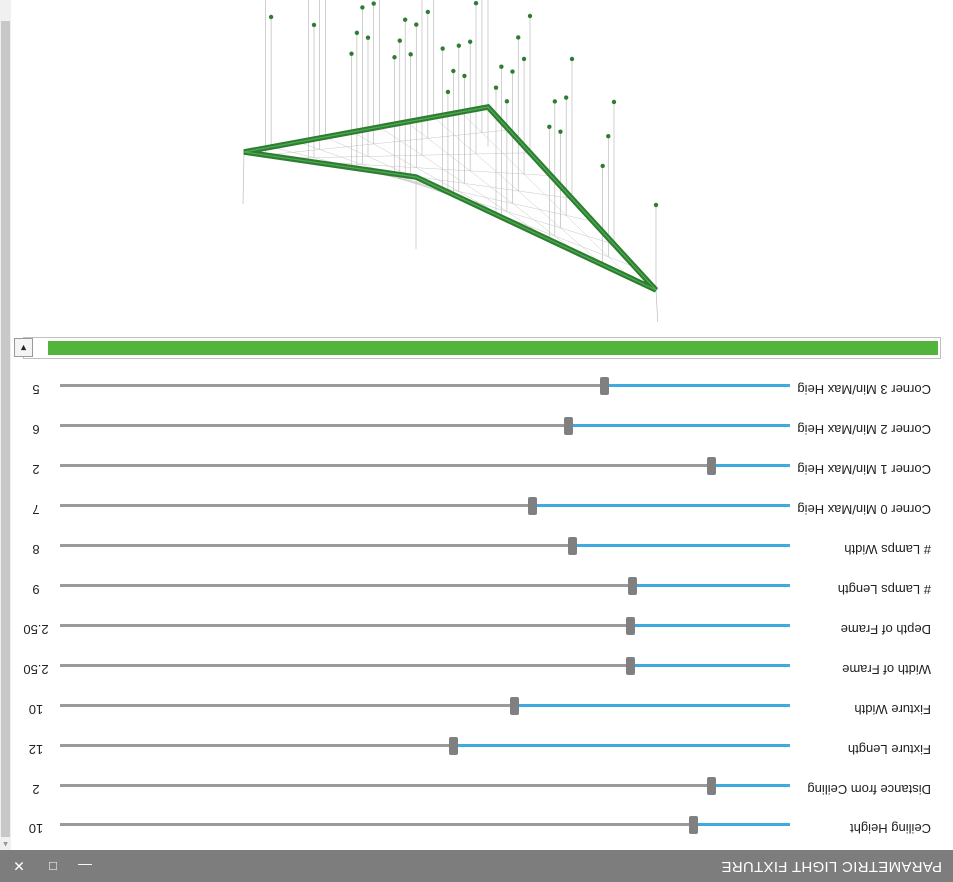 Image resolution: width=953 pixels, height=882 pixels. Describe the element at coordinates (5, 429) in the screenshot. I see `scrollbar-thumb` at that location.